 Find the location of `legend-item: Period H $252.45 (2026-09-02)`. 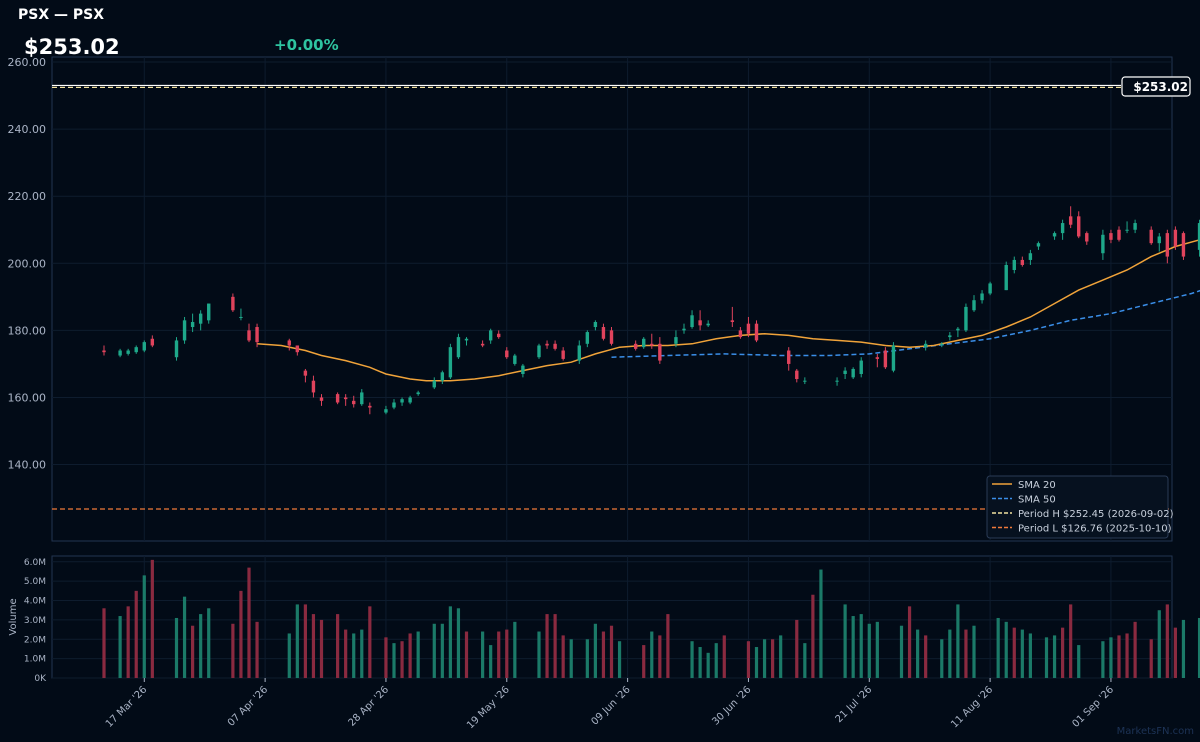

legend-item: Period H $252.45 (2026-09-02) is located at coordinates (1083, 514).